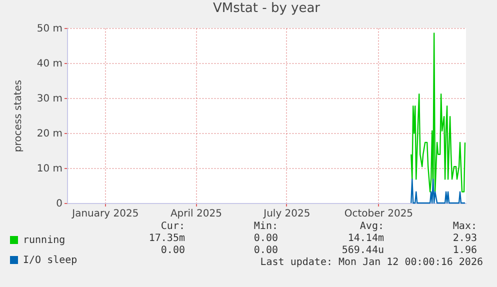 The height and width of the screenshot is (287, 497). What do you see at coordinates (464, 238) in the screenshot?
I see `text: 2.93` at bounding box center [464, 238].